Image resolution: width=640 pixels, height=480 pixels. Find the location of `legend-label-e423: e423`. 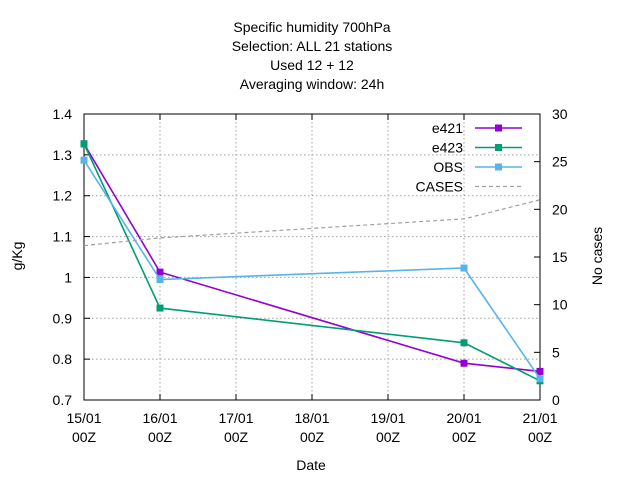

legend-label-e423: e423 is located at coordinates (447, 148).